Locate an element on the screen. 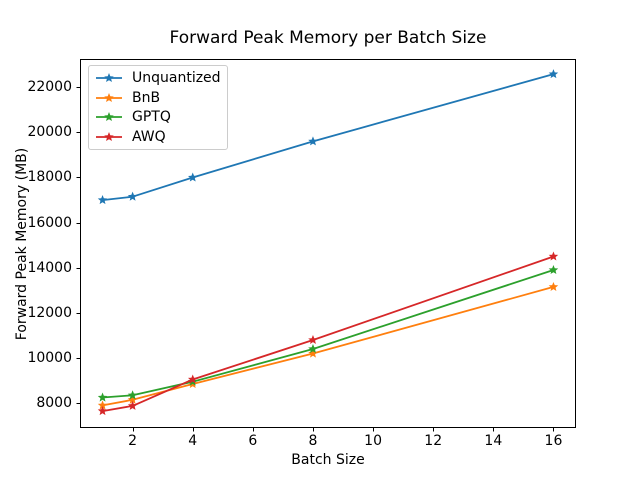 The image size is (640, 480). legend-line-sample-bnb is located at coordinates (109, 97).